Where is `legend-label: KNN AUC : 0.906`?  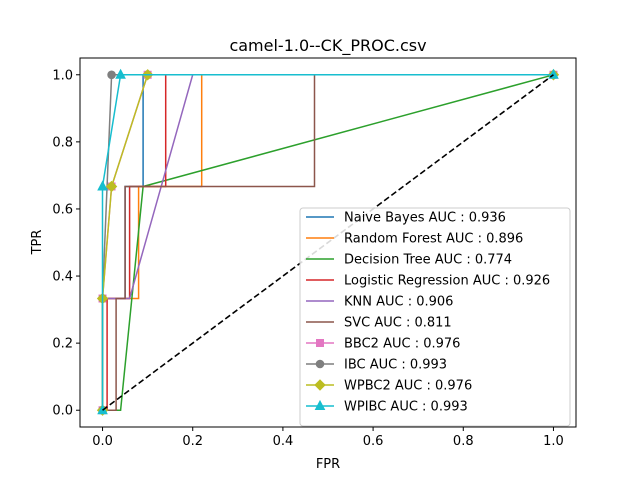
legend-label: KNN AUC : 0.906 is located at coordinates (398, 302).